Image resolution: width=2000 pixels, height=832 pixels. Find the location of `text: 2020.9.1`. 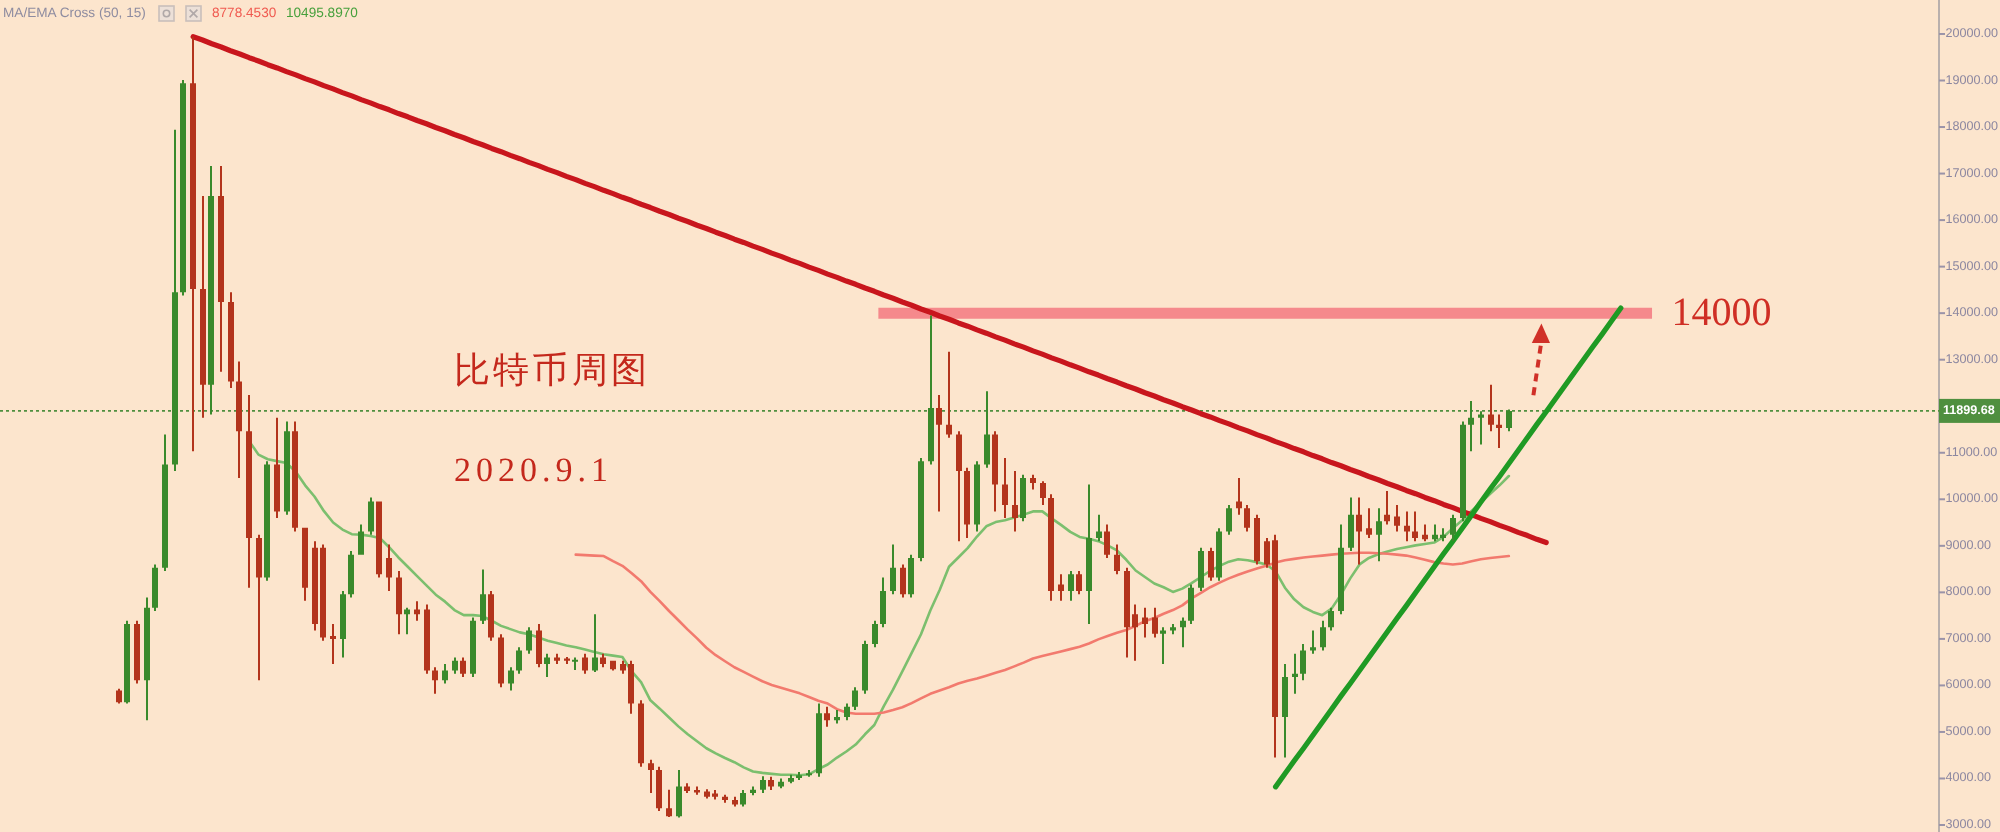

text: 2020.9.1 is located at coordinates (533, 470).